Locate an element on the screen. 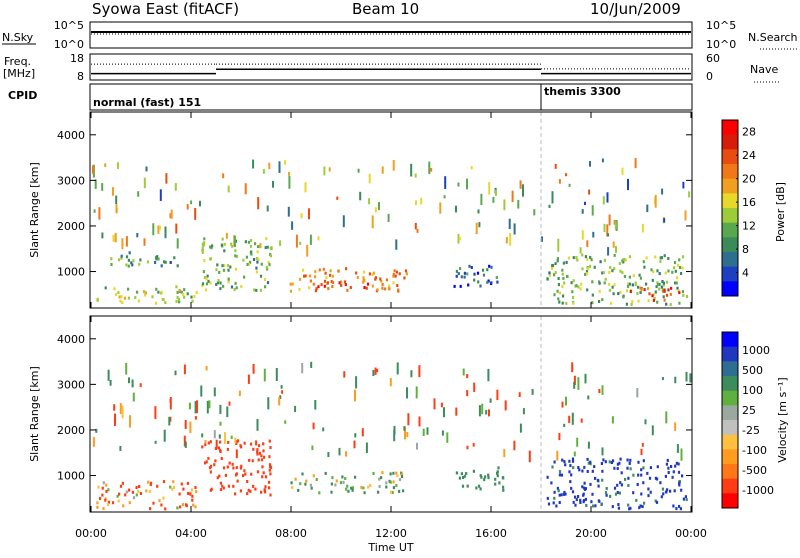 The height and width of the screenshot is (558, 800). velocity-colorbar-tick-1: 500 is located at coordinates (752, 370).